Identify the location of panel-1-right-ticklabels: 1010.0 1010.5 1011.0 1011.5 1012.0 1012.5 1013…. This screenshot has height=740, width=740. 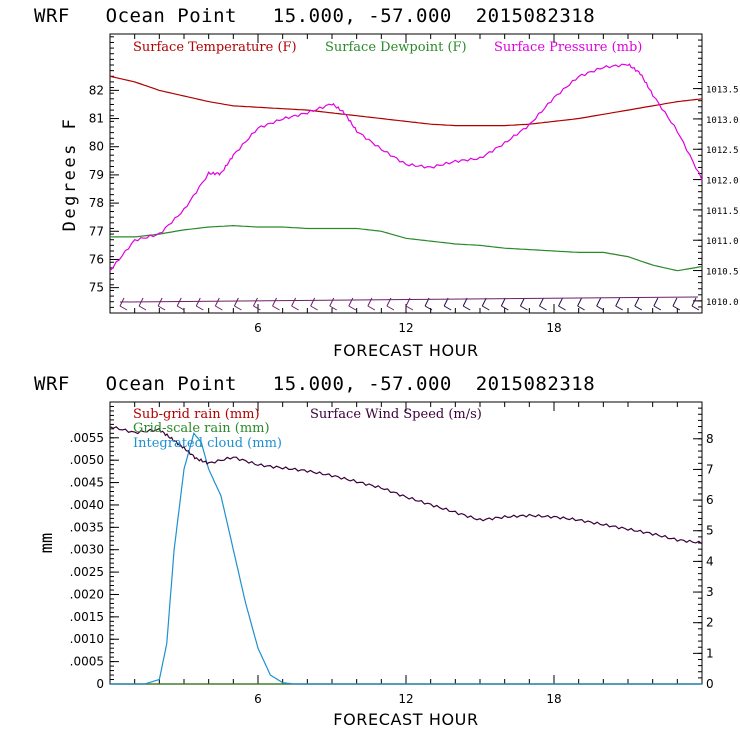
(722, 197).